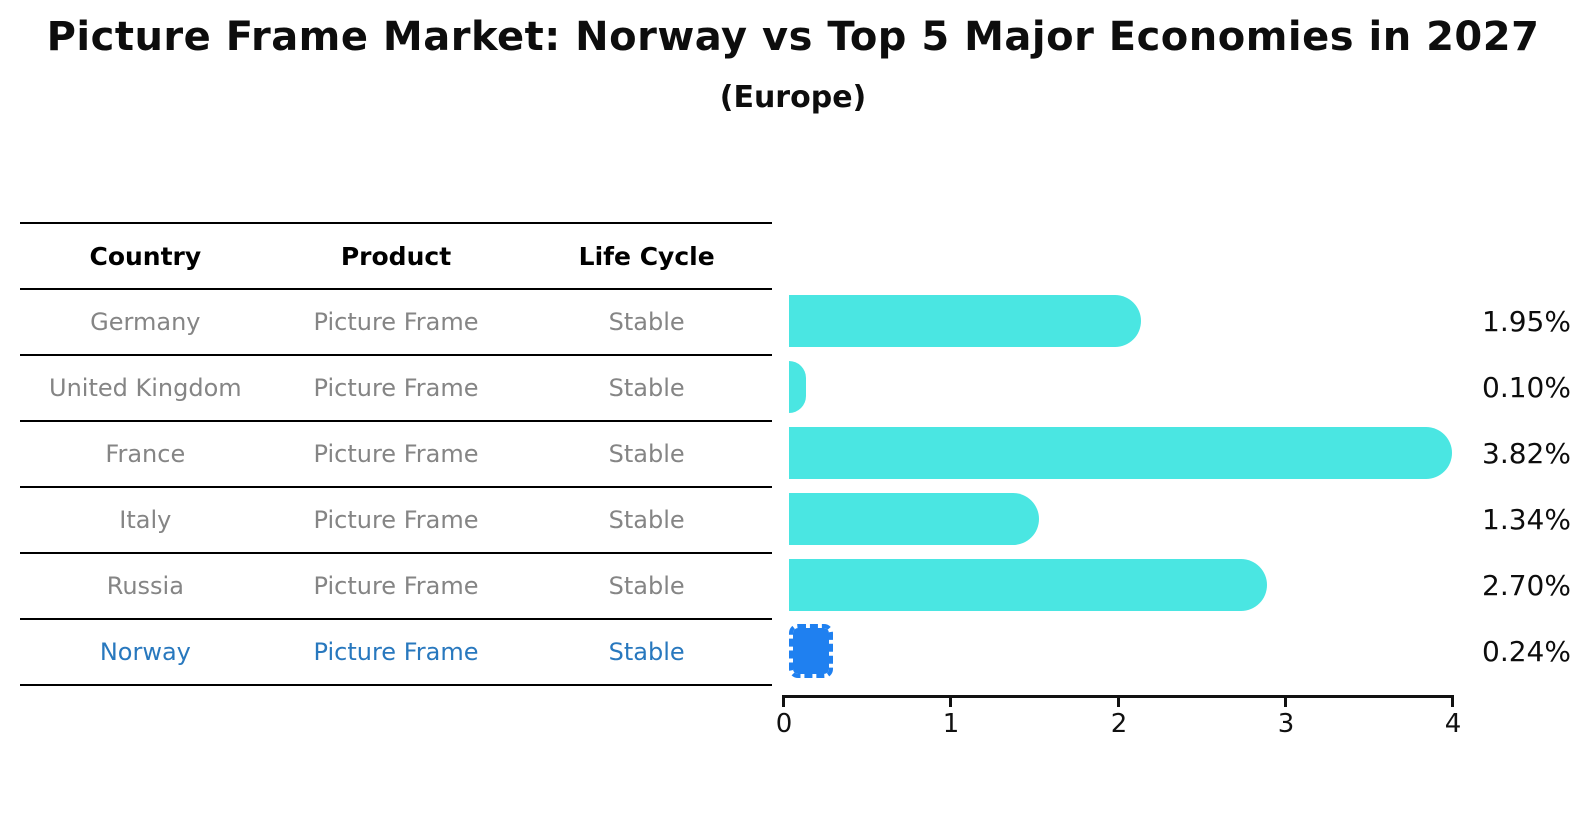 The width and height of the screenshot is (1586, 823). I want to click on bar-united-kingdom, so click(797, 387).